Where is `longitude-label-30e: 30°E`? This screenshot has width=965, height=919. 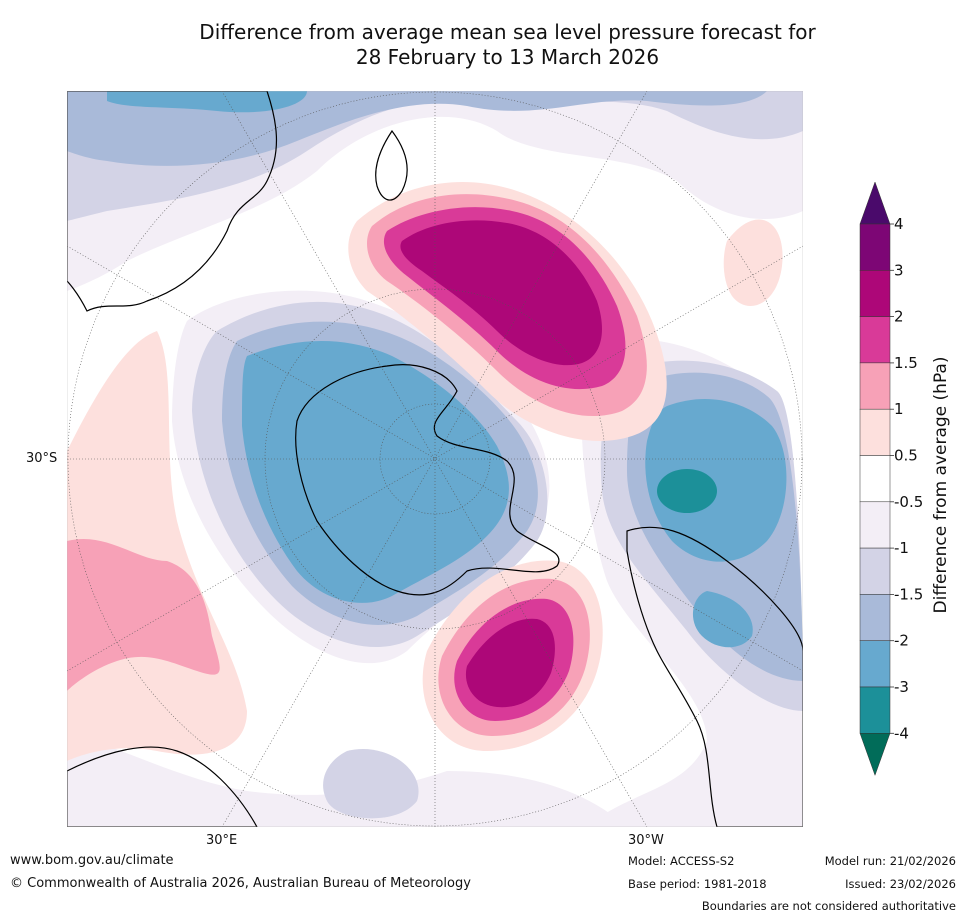
longitude-label-30e: 30°E is located at coordinates (222, 840).